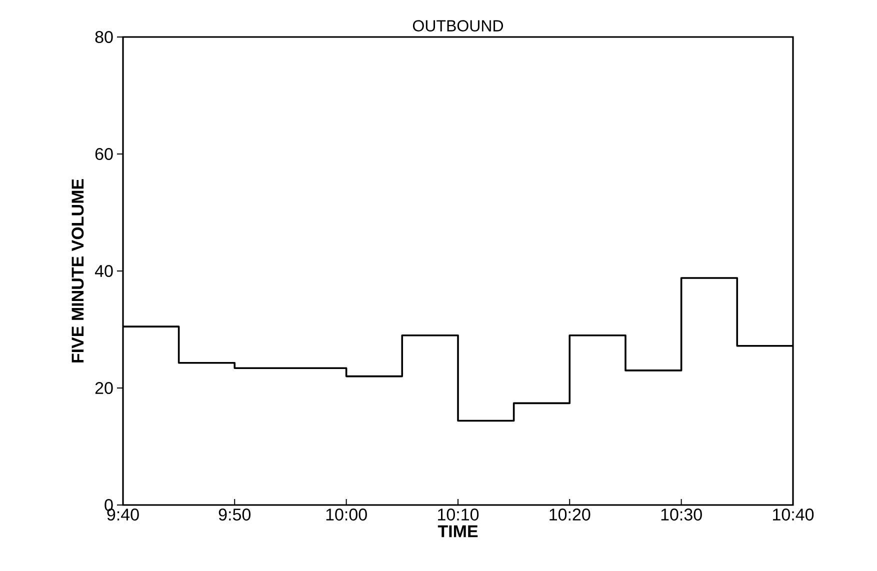 Image resolution: width=877 pixels, height=571 pixels. Describe the element at coordinates (78, 270) in the screenshot. I see `y-axis-title: FIVE MINUTE VOLUME` at that location.